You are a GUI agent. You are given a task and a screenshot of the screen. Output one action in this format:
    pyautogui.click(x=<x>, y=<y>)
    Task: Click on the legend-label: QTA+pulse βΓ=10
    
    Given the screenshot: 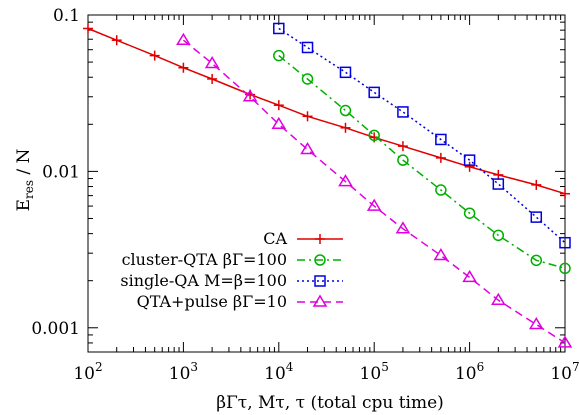 What is the action you would take?
    pyautogui.click(x=212, y=301)
    